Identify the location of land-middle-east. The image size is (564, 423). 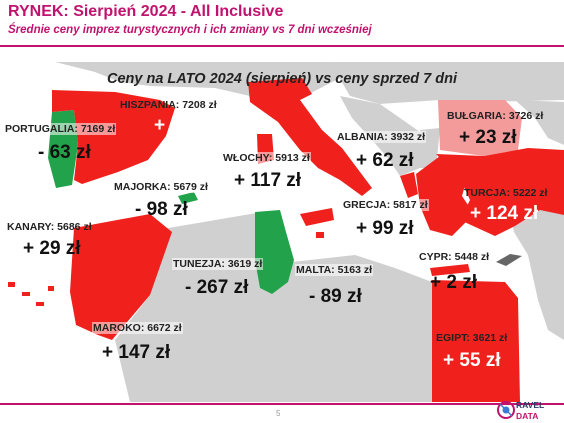
(537, 267).